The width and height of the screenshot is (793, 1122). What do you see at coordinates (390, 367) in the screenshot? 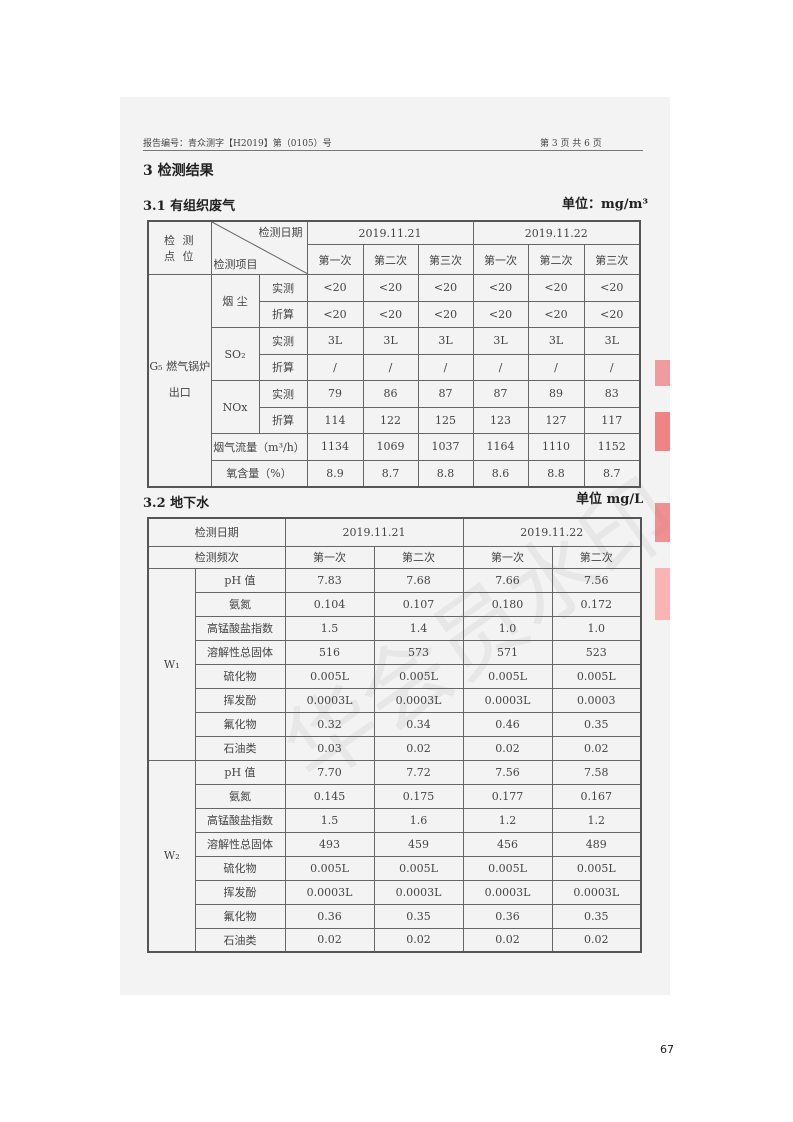
I see `value-cell: /` at bounding box center [390, 367].